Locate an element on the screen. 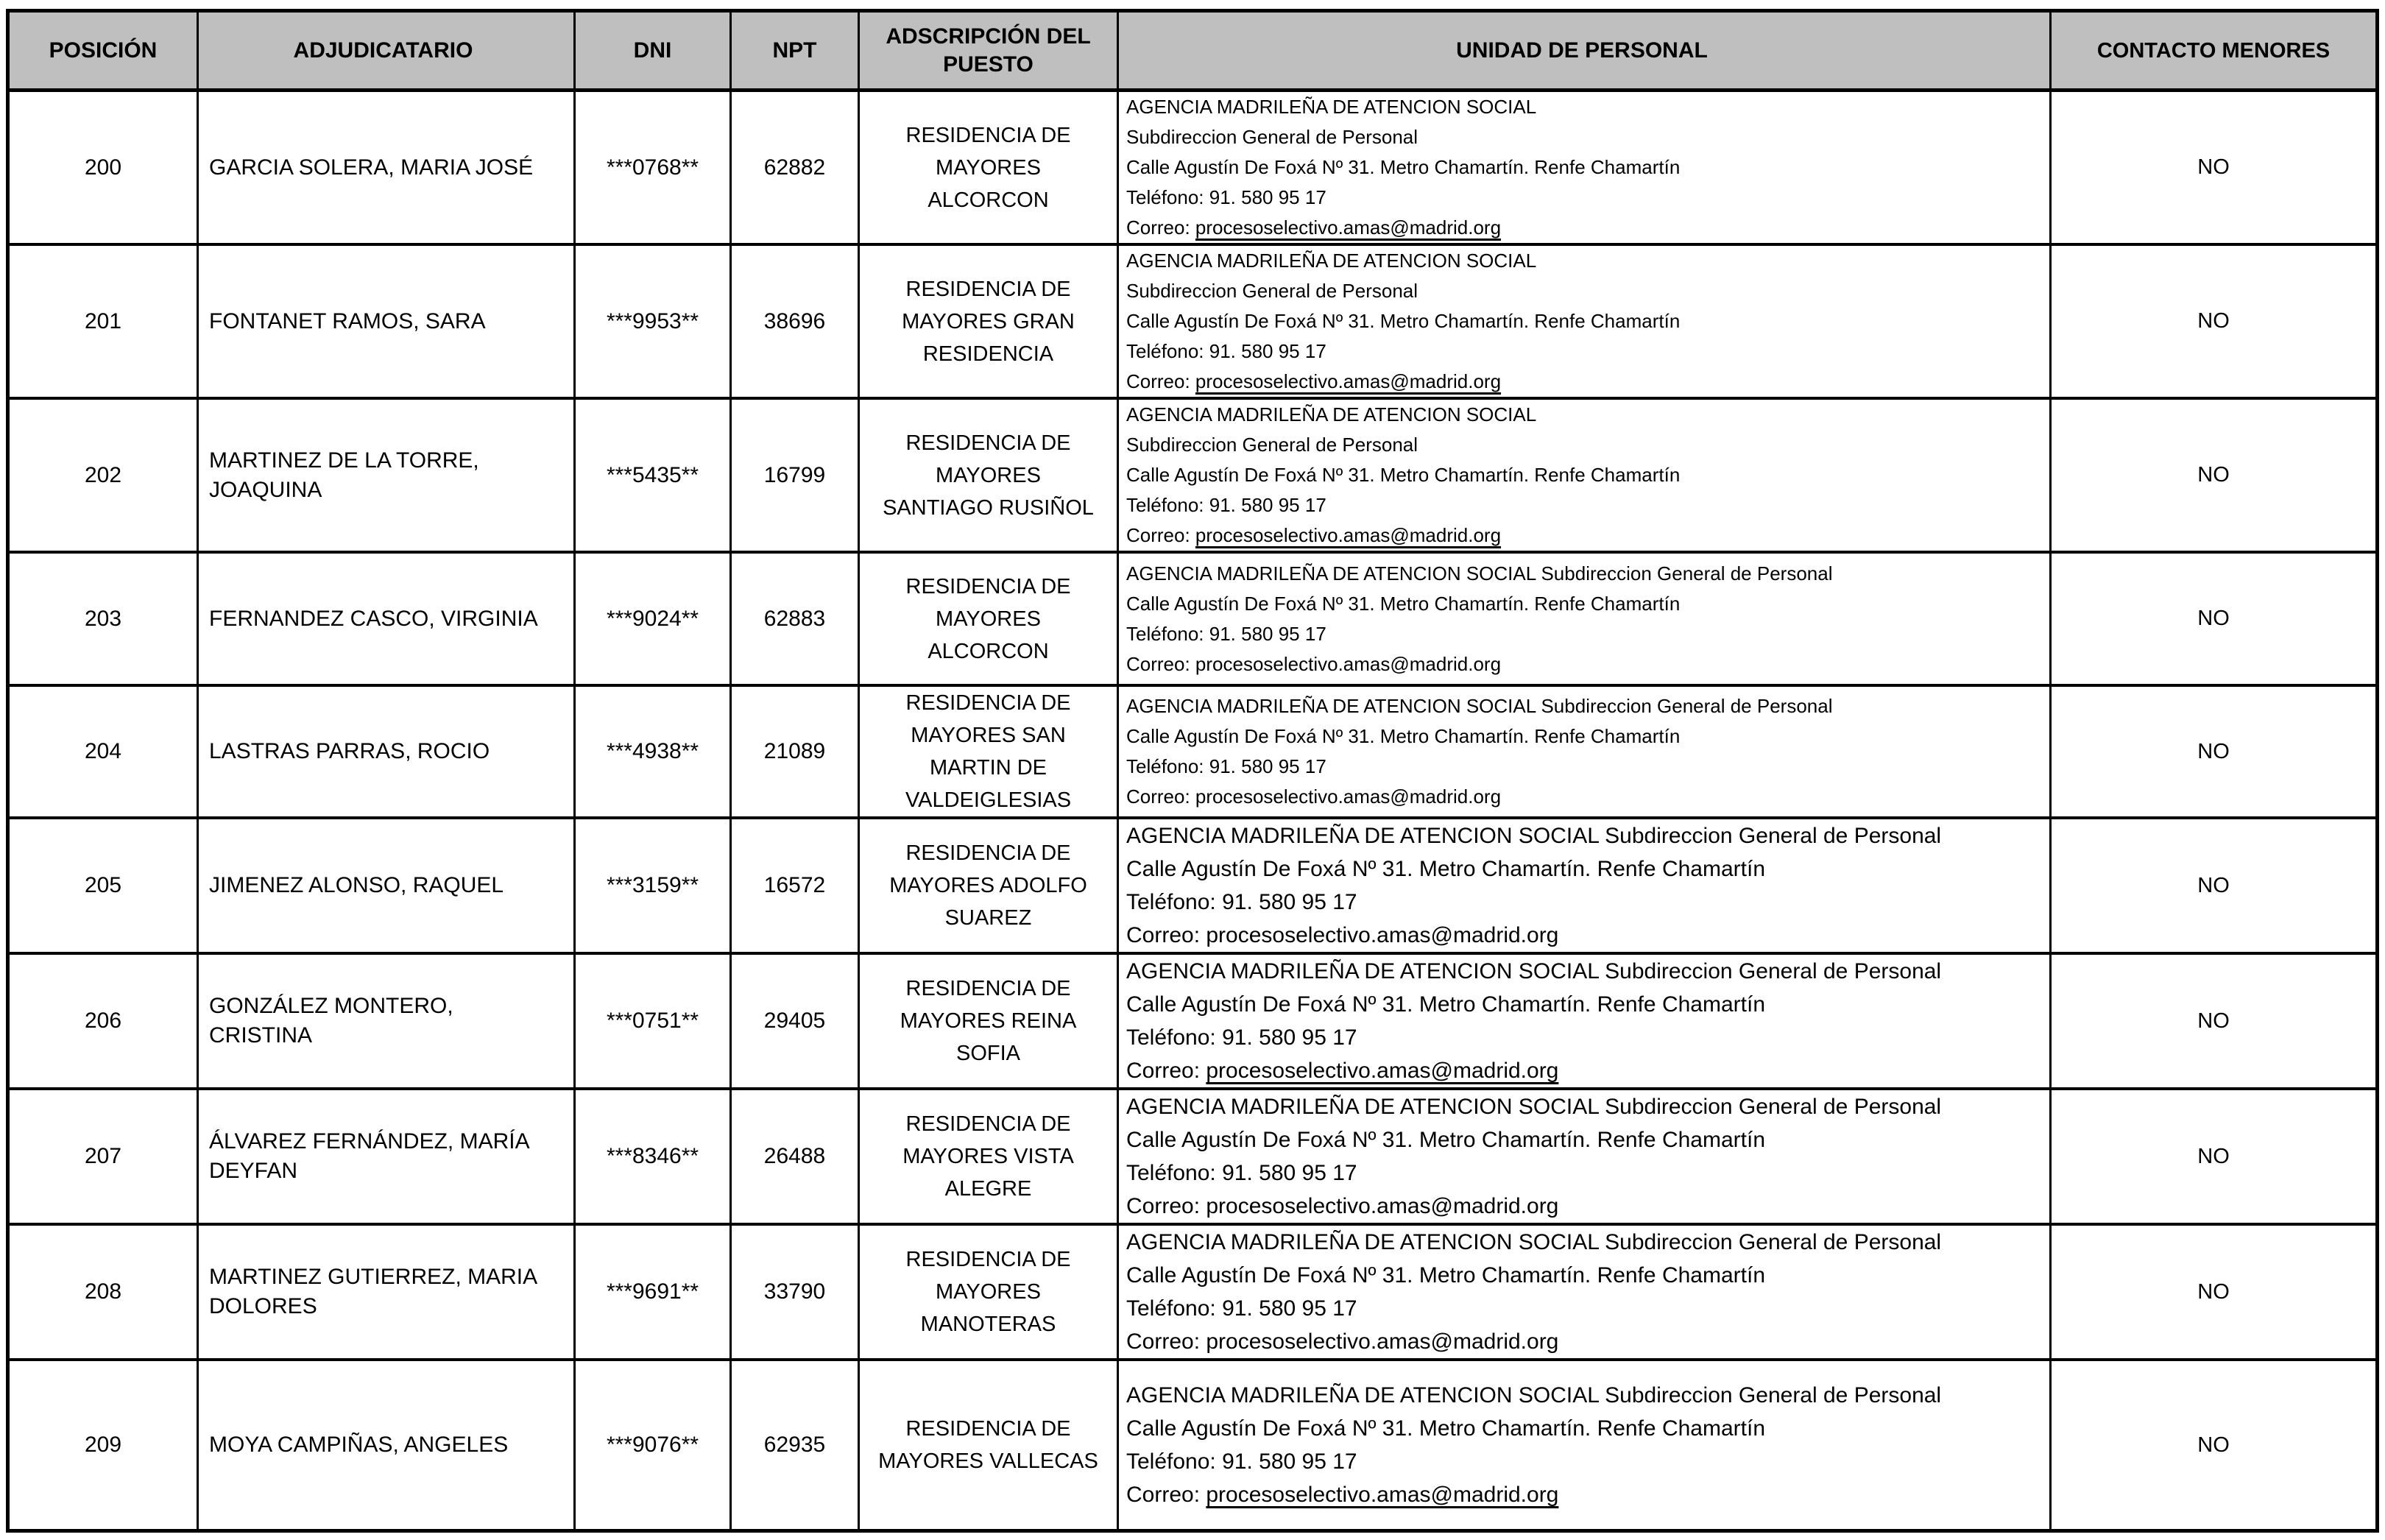 Image resolution: width=2385 pixels, height=1540 pixels. adscripcion-cell: RESIDENCIA DE MAYORES VALLECAS is located at coordinates (989, 1445).